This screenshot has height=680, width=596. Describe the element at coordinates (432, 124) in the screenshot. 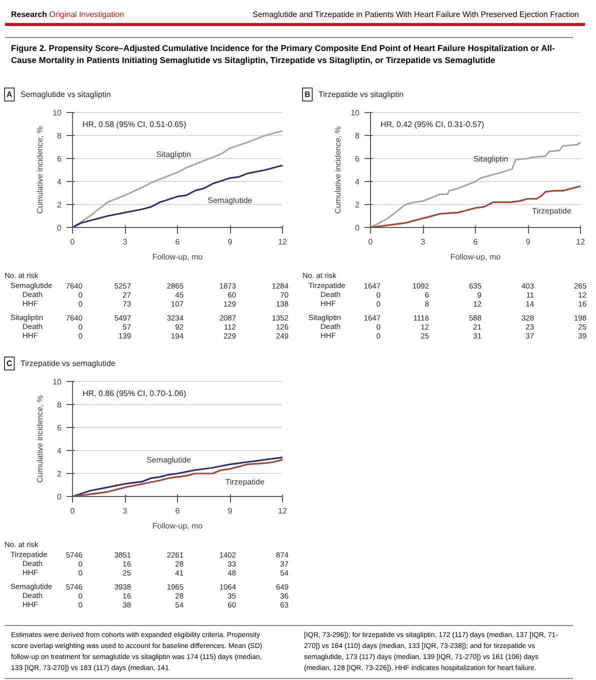

I see `annotation: HR, 0.42 (95% CI, 0.31-0.57)` at that location.